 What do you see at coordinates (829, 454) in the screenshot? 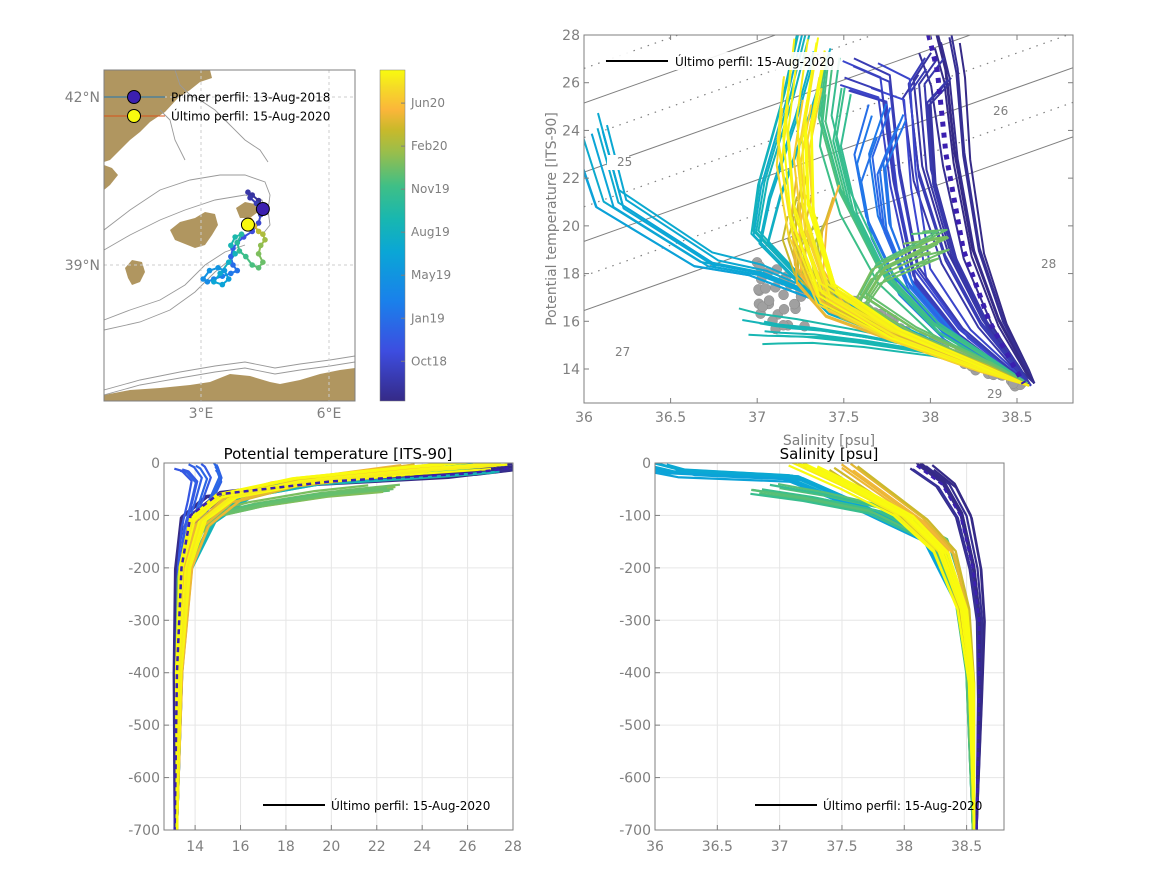
I see `salinity-title: Salinity [psu]` at bounding box center [829, 454].